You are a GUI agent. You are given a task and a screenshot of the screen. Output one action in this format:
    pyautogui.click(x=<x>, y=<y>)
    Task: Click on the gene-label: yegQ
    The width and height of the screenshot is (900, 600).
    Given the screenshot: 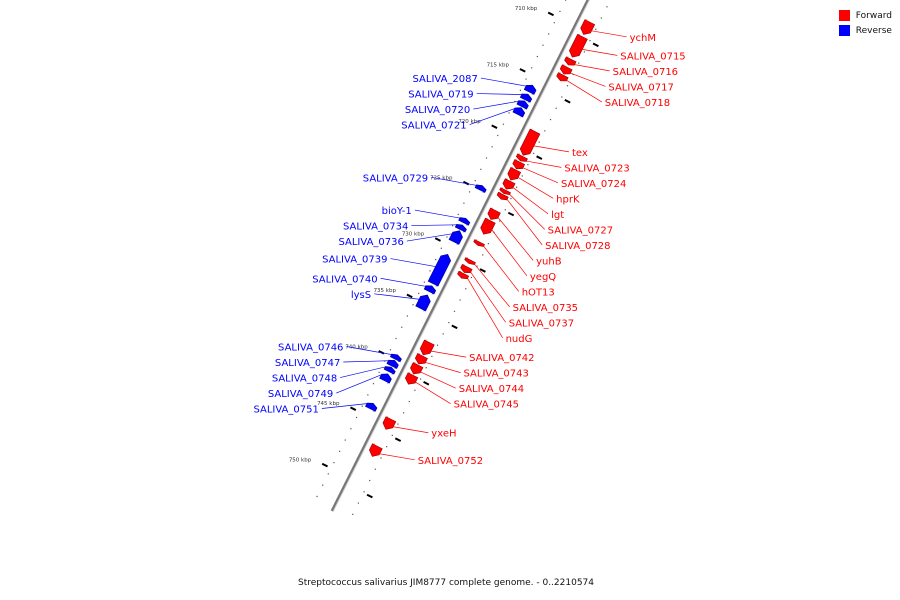 What is the action you would take?
    pyautogui.click(x=543, y=277)
    